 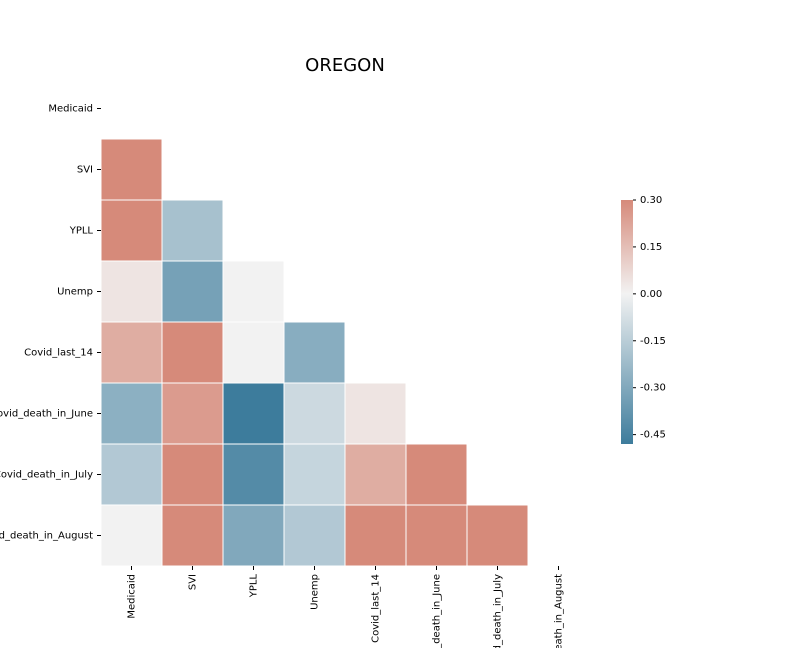 What do you see at coordinates (254, 586) in the screenshot?
I see `x-tick-label: YPLL` at bounding box center [254, 586].